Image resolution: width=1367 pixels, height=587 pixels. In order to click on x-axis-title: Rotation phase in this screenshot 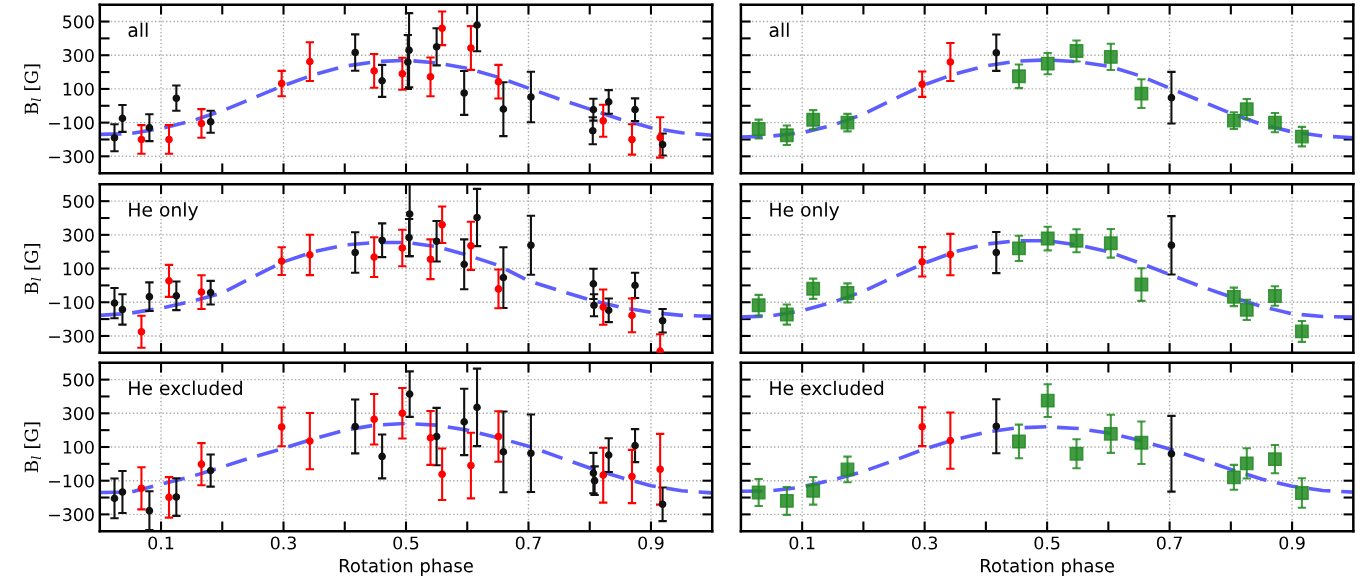, I will do `click(406, 567)`.